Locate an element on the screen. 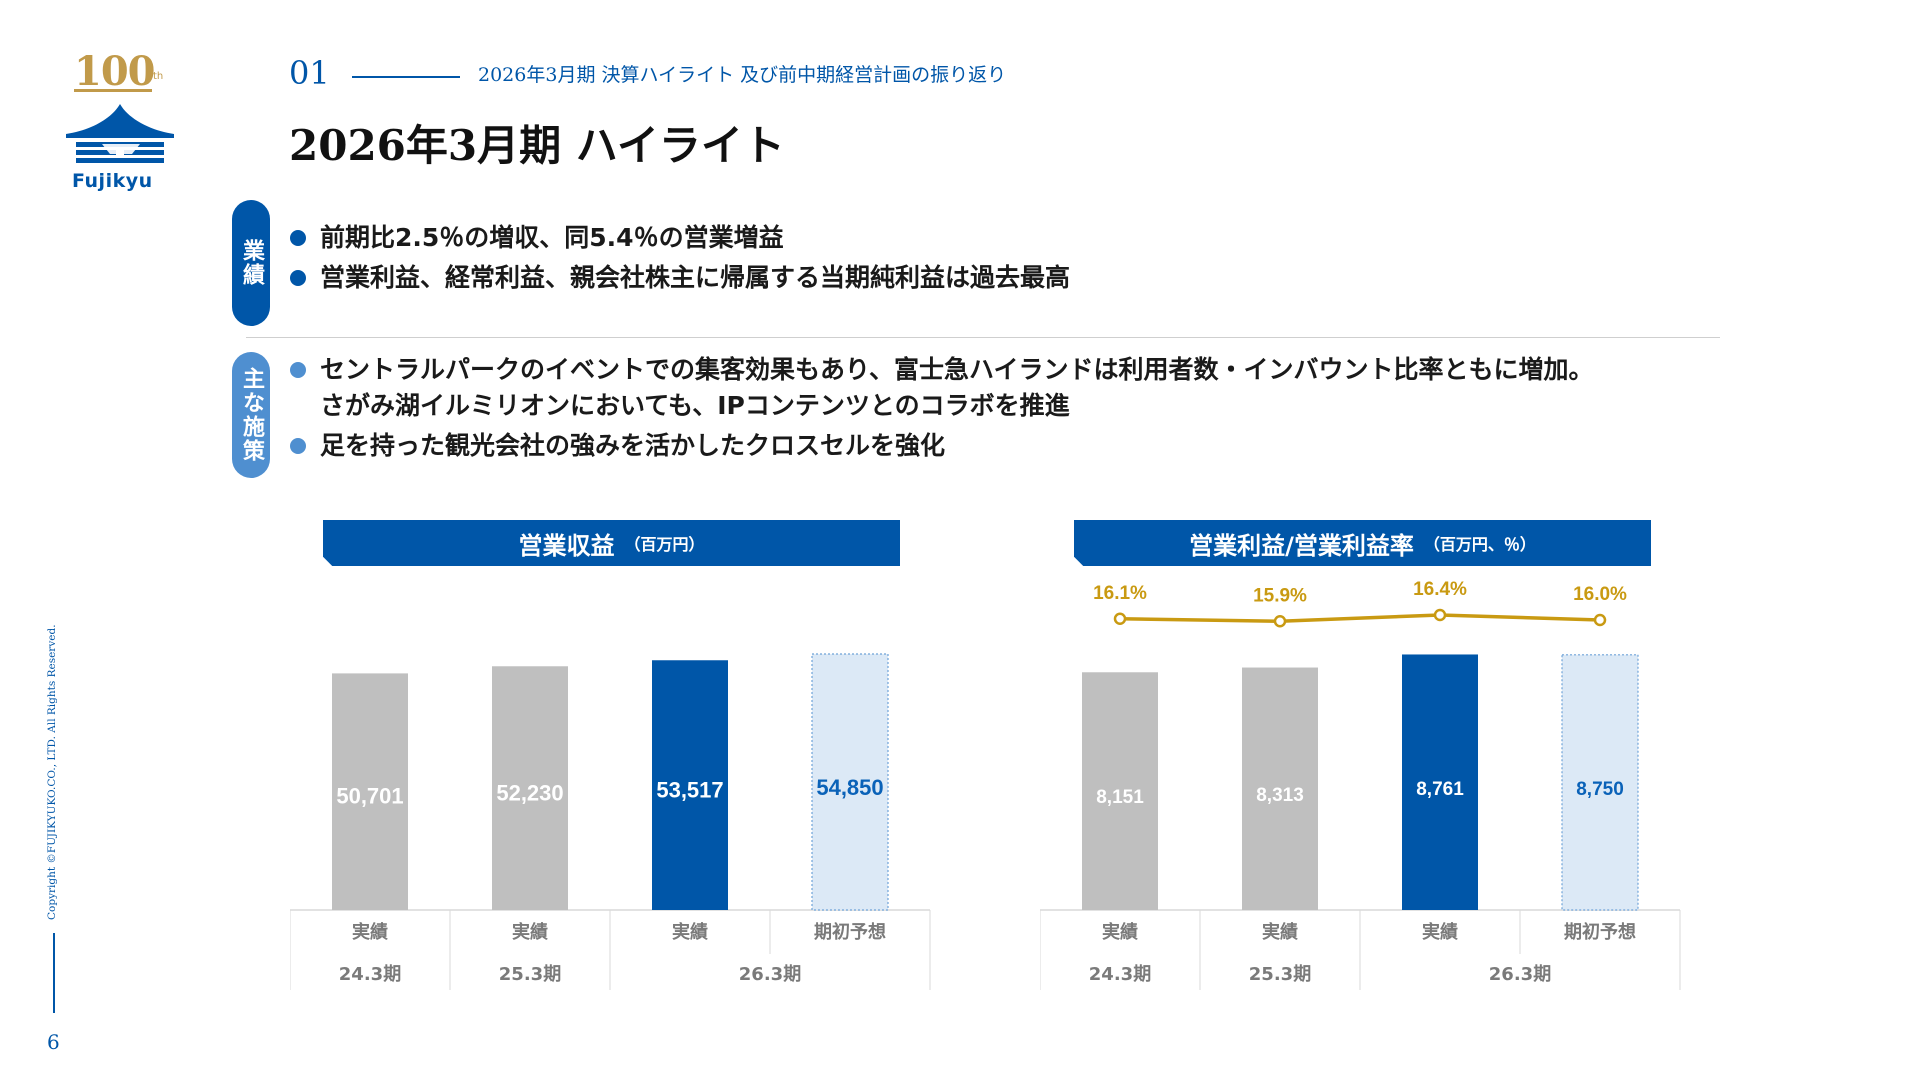 This screenshot has width=1920, height=1080. margin-series-line is located at coordinates (1360, 618).